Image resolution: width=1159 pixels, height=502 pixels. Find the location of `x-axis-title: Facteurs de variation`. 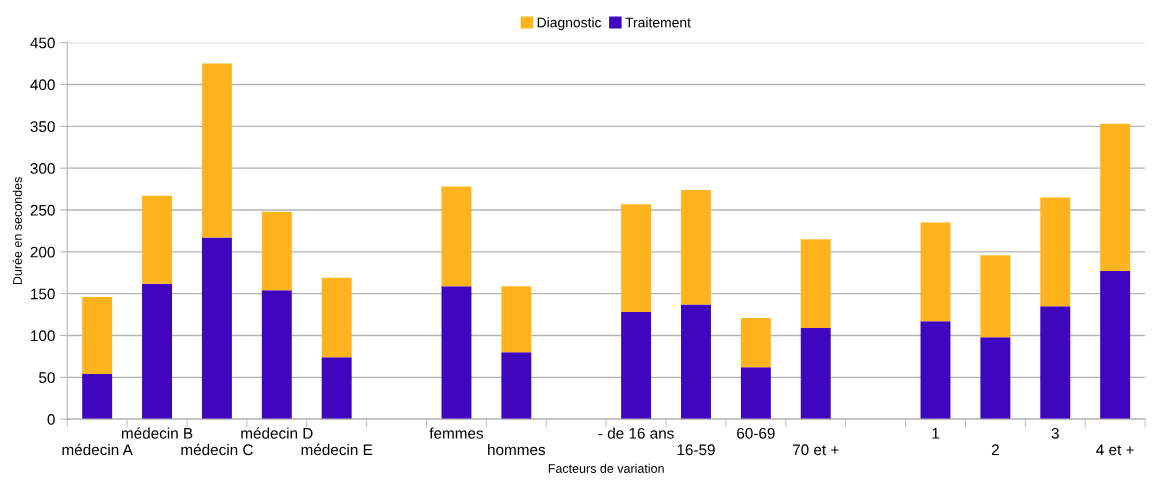

x-axis-title: Facteurs de variation is located at coordinates (606, 468).